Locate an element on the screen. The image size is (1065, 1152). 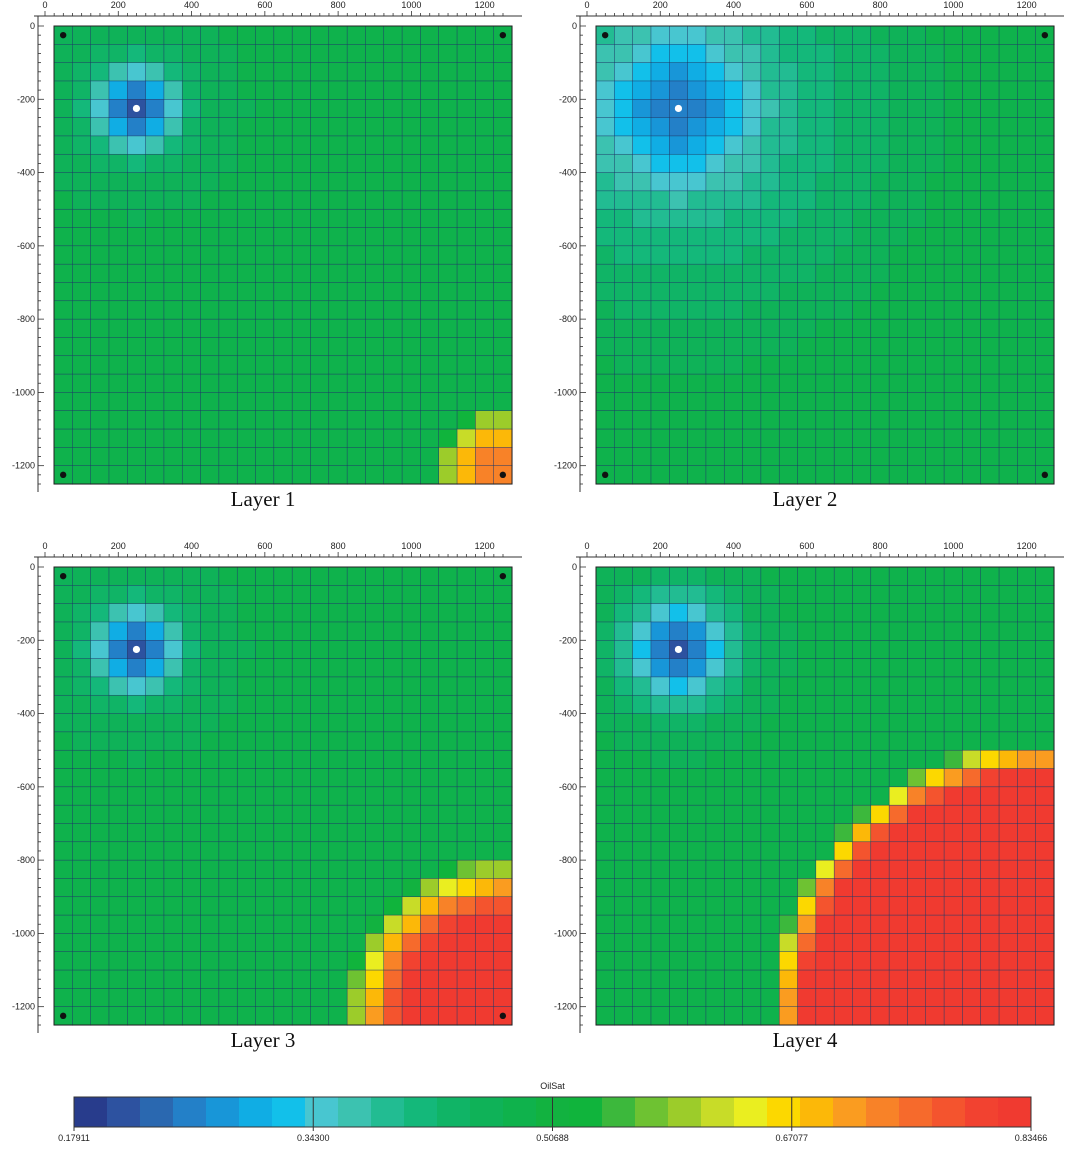
colorbar-tick-label: 0.17911 is located at coordinates (74, 1138).